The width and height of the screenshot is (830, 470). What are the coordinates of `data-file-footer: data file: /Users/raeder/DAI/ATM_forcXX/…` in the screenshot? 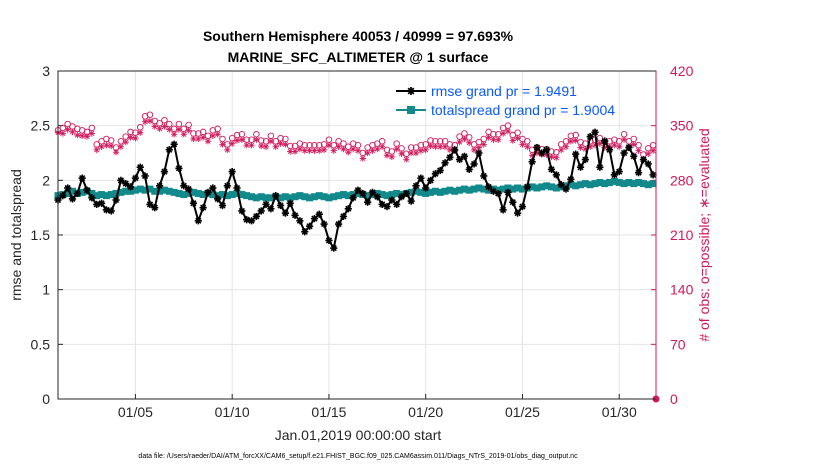 It's located at (358, 456).